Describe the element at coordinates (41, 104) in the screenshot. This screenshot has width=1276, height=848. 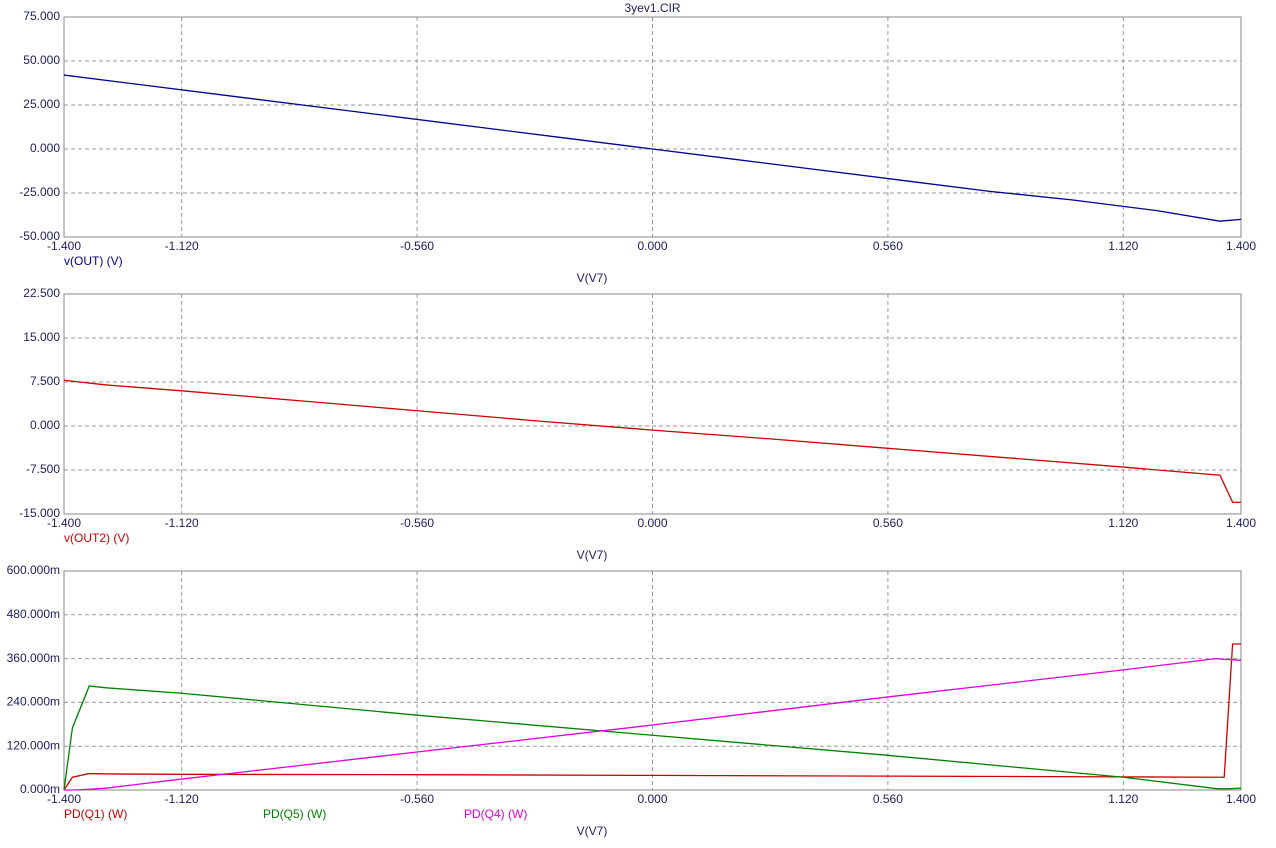
I see `y-tick-label: 25.000` at that location.